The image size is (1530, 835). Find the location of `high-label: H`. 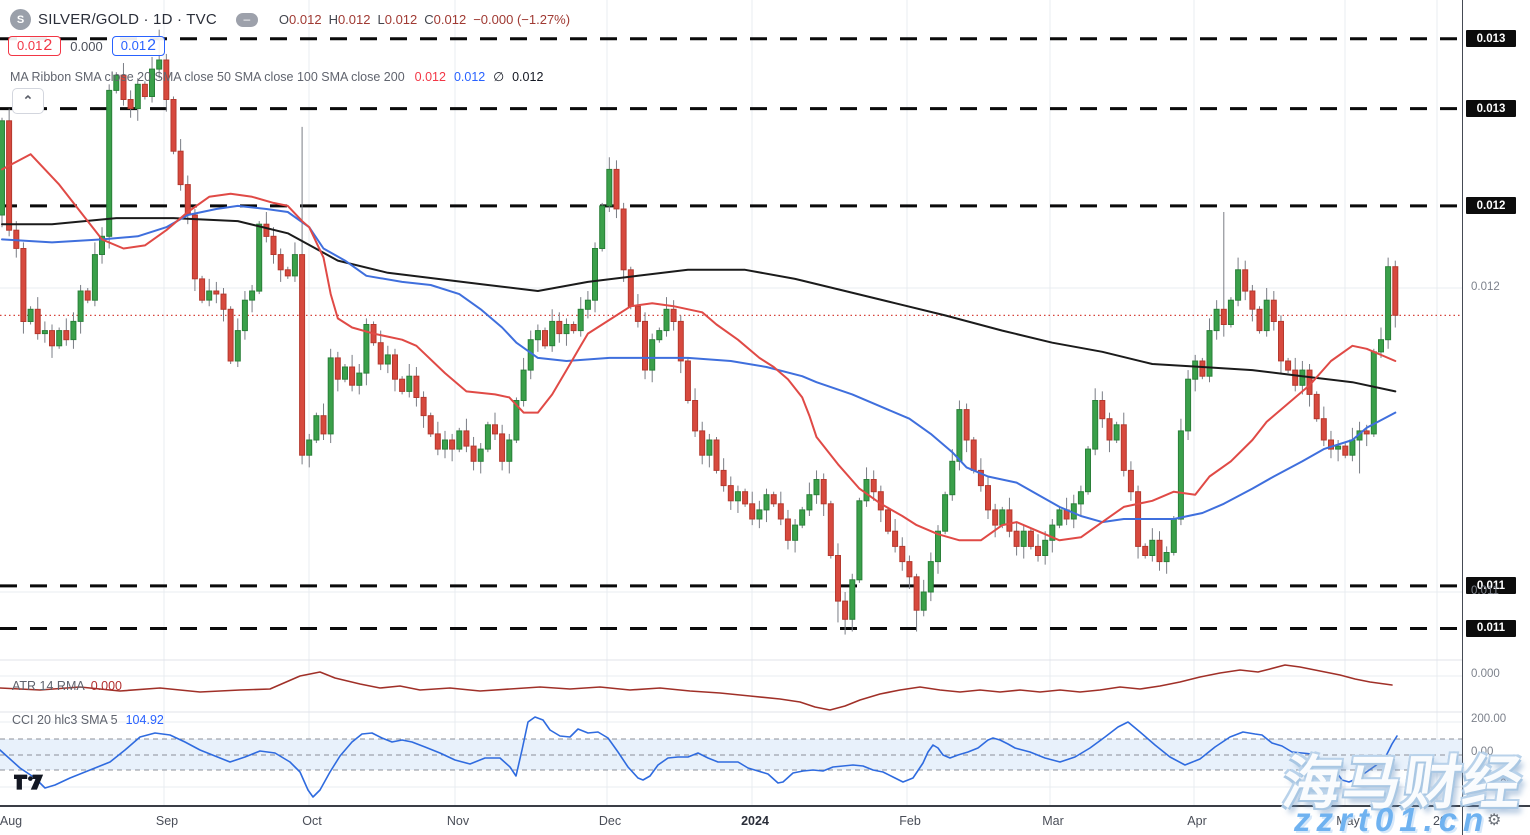

high-label: H is located at coordinates (333, 19).